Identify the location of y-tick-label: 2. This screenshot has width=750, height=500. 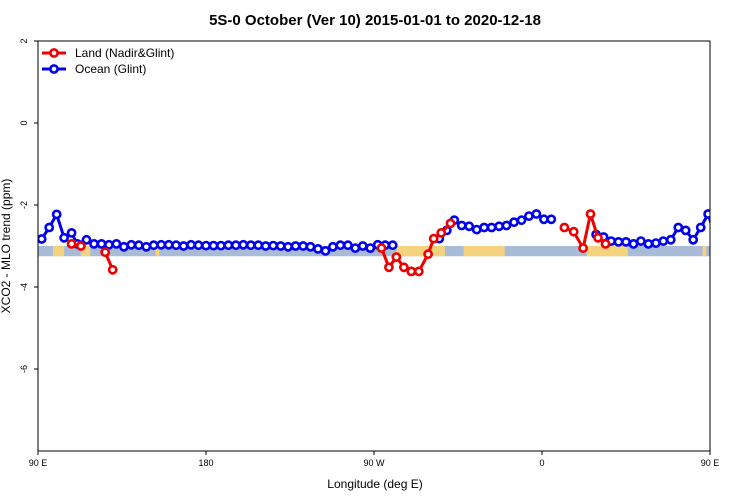
(24, 40).